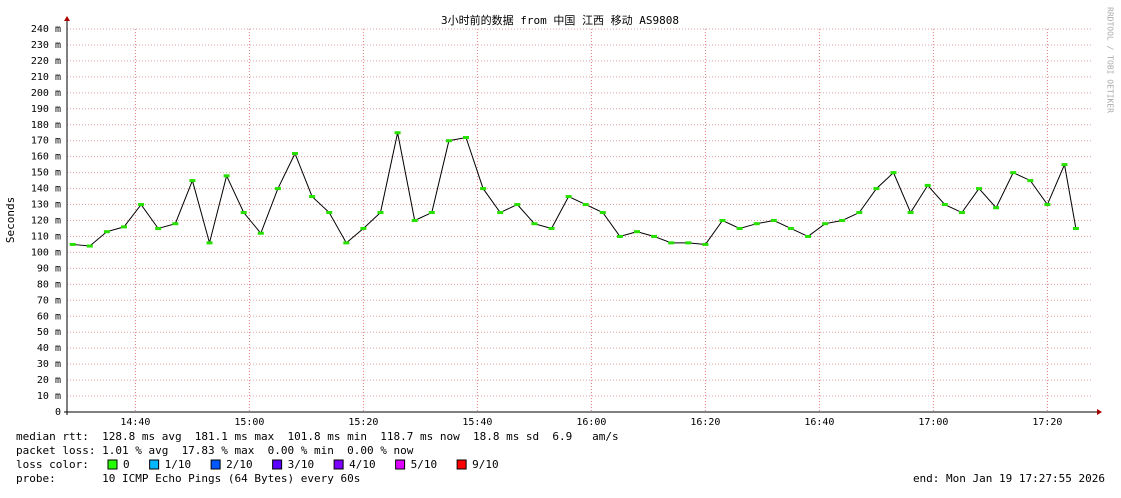 This screenshot has width=1121, height=498. I want to click on chart-title: 3小时前的数据 from 中国 江西 移动 AS9808, so click(560, 20).